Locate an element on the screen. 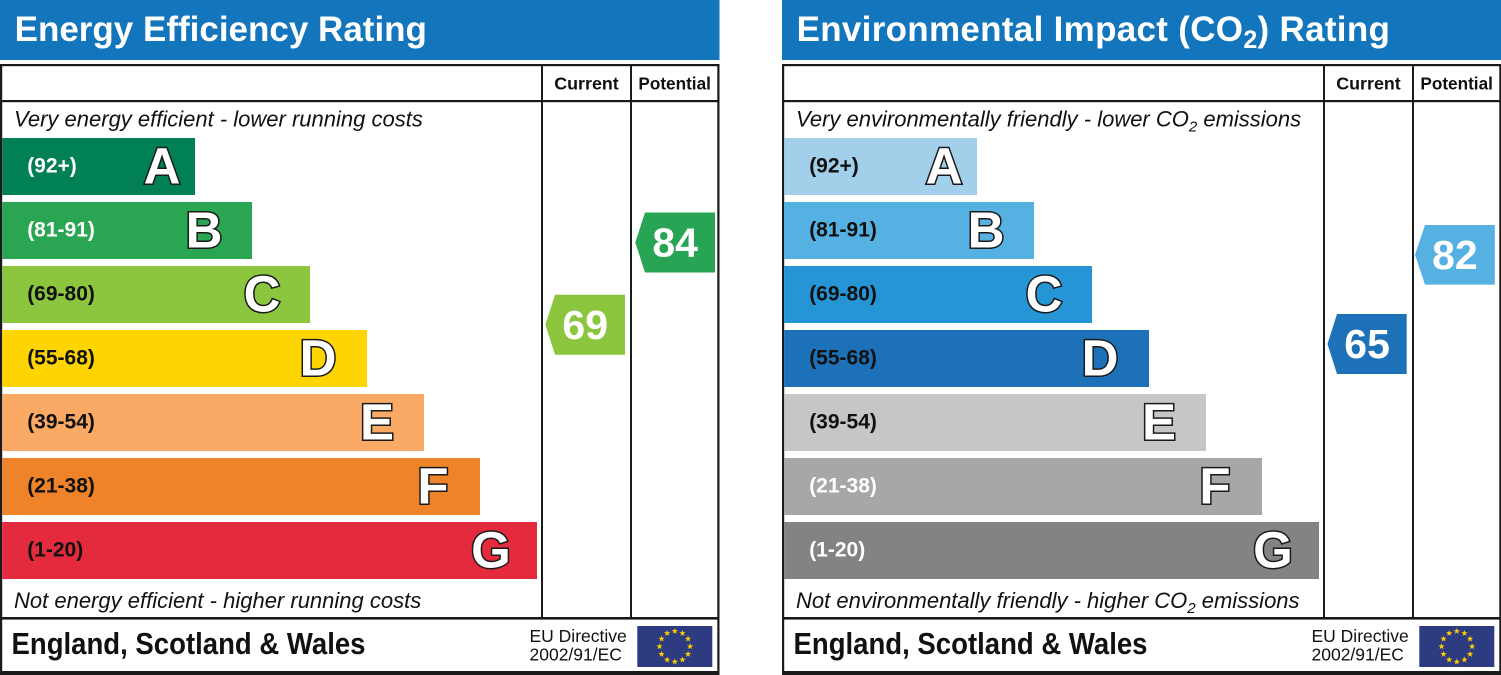  svg-text: Energy Efficiency Rating is located at coordinates (221, 29).